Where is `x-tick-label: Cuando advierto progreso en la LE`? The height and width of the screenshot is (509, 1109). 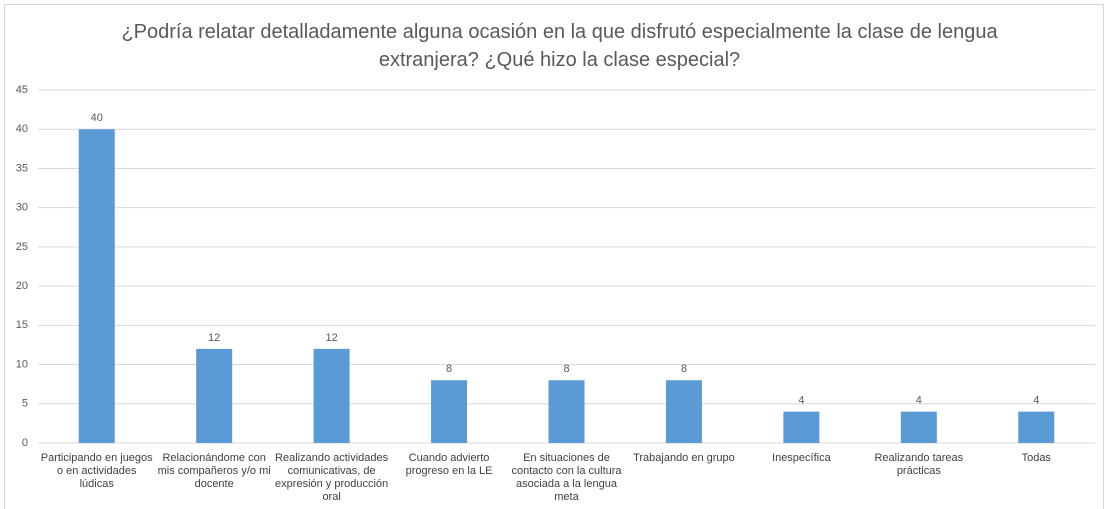 x-tick-label: Cuando advierto progreso en la LE is located at coordinates (449, 464).